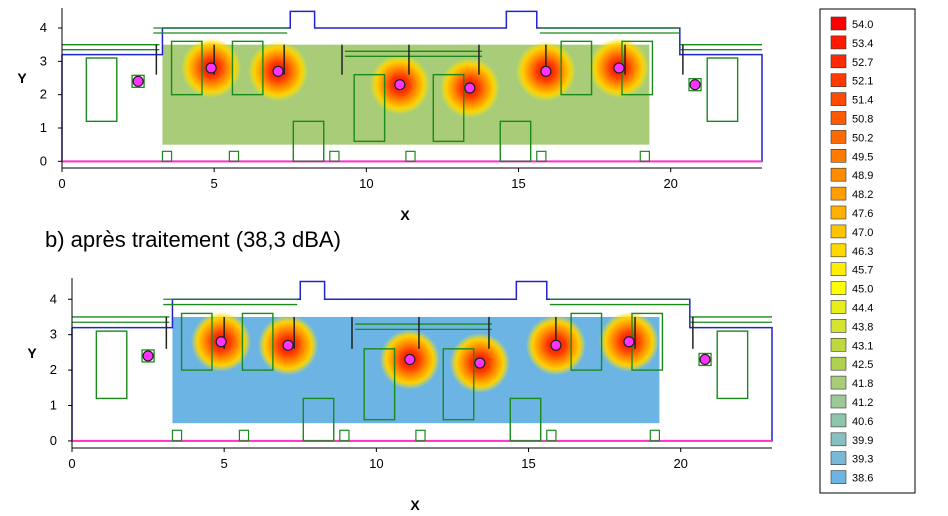  I want to click on legend-label: 52.1, so click(862, 82).